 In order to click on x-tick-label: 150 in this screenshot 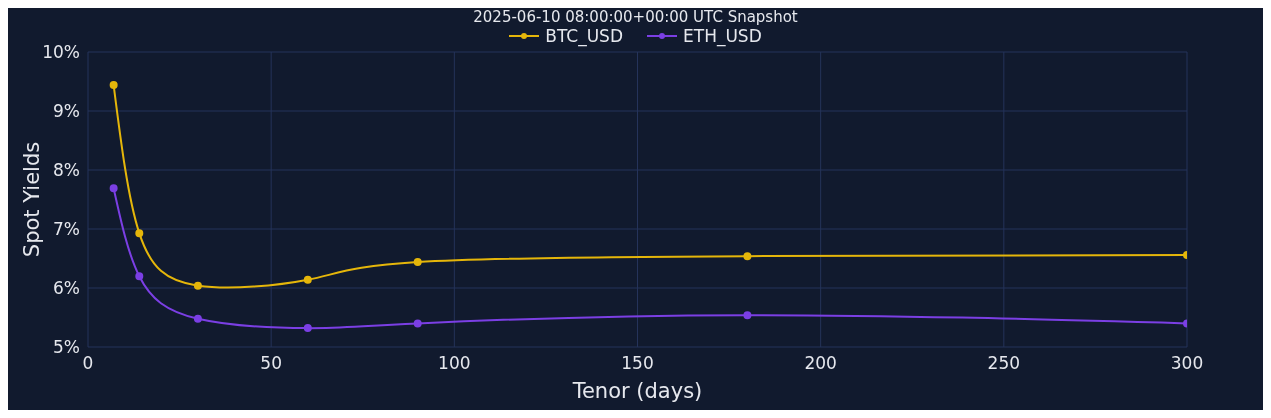, I will do `click(637, 363)`.